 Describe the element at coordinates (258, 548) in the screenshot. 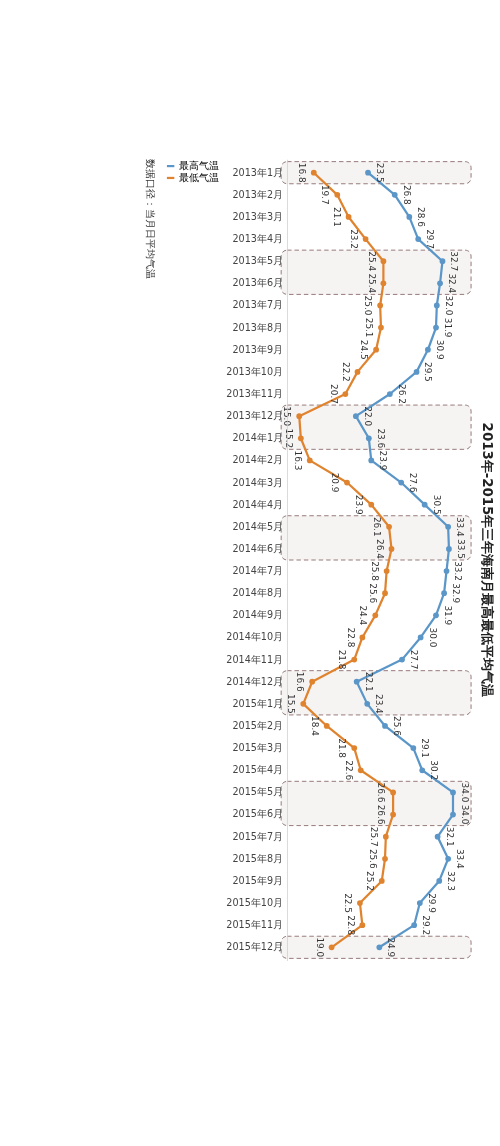

I see `y-tick-label: 2014年6月` at that location.